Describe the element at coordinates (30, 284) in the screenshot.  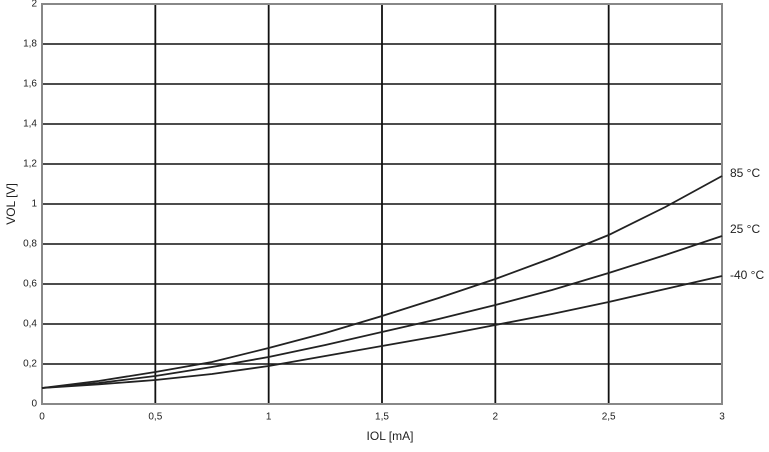
I see `y-tick-label: 0,6` at that location.